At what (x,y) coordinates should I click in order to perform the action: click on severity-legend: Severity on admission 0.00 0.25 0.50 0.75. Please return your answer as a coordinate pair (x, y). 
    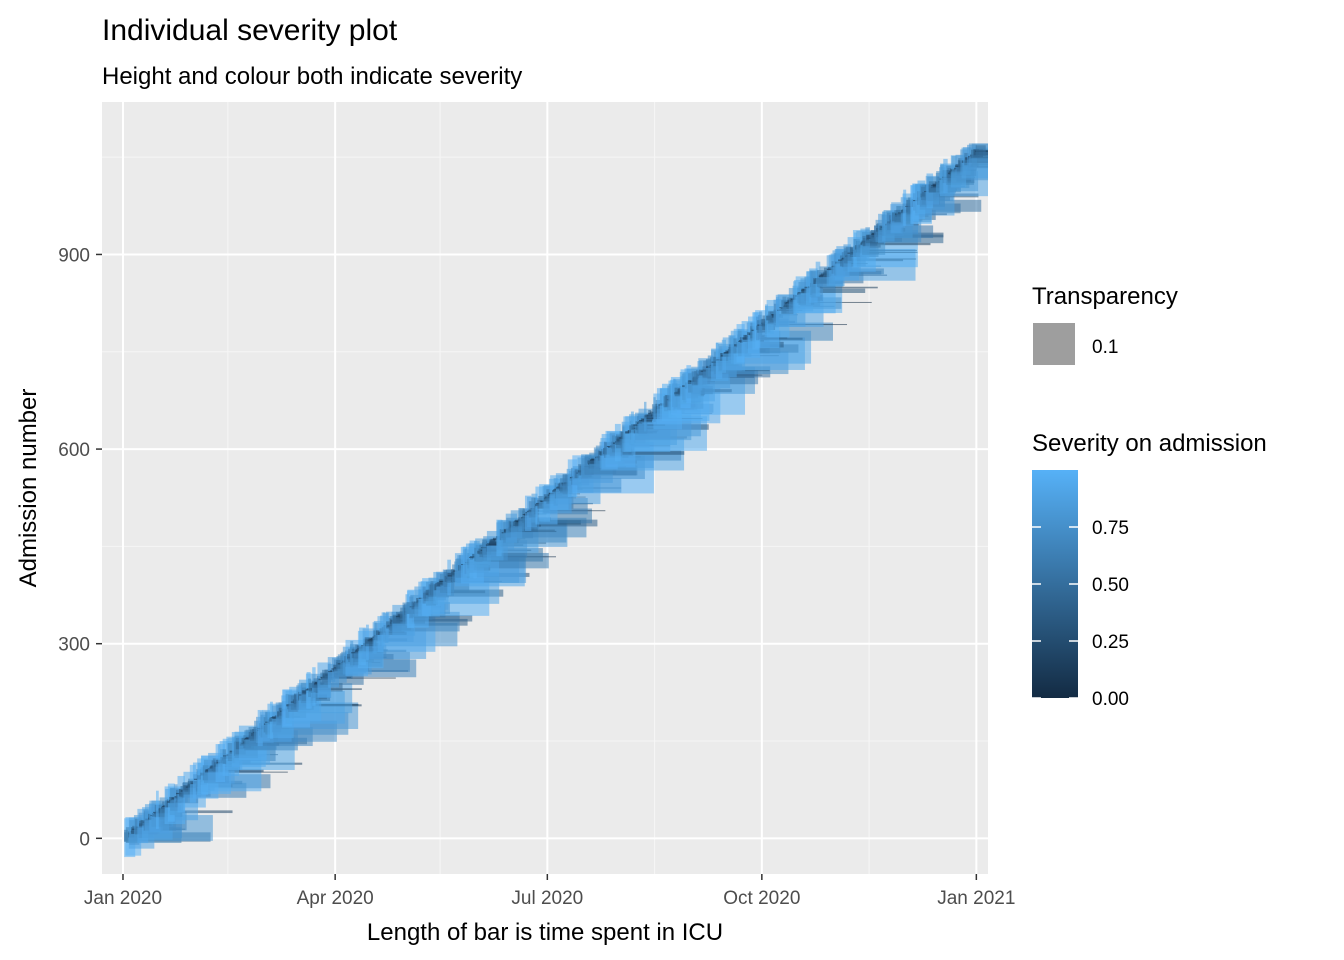
    Looking at the image, I should click on (1149, 570).